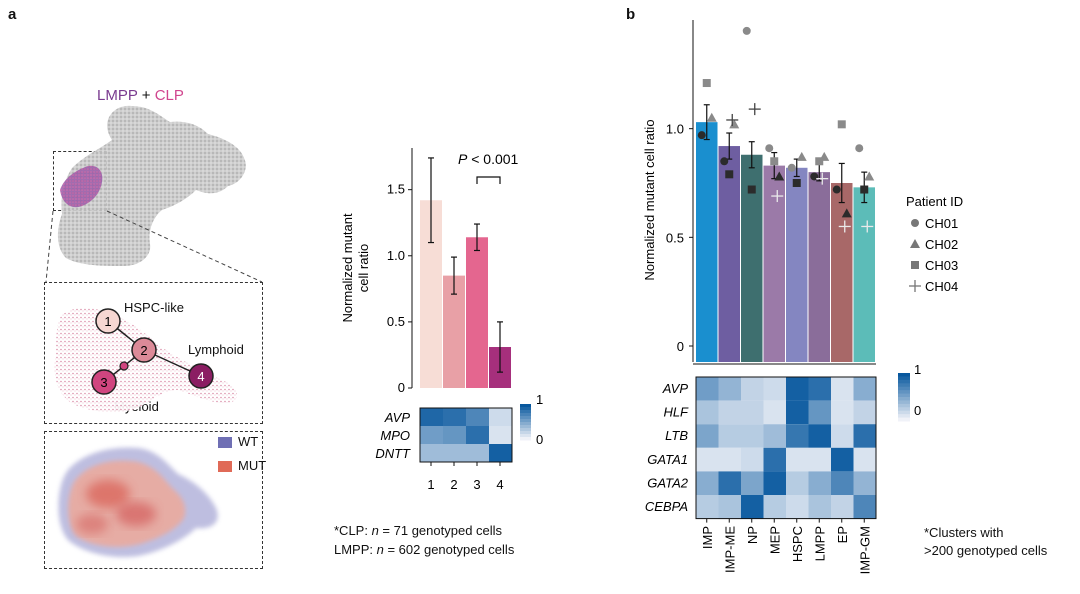 The image size is (1080, 594). I want to click on lmpp-label: LMPP, so click(117, 95).